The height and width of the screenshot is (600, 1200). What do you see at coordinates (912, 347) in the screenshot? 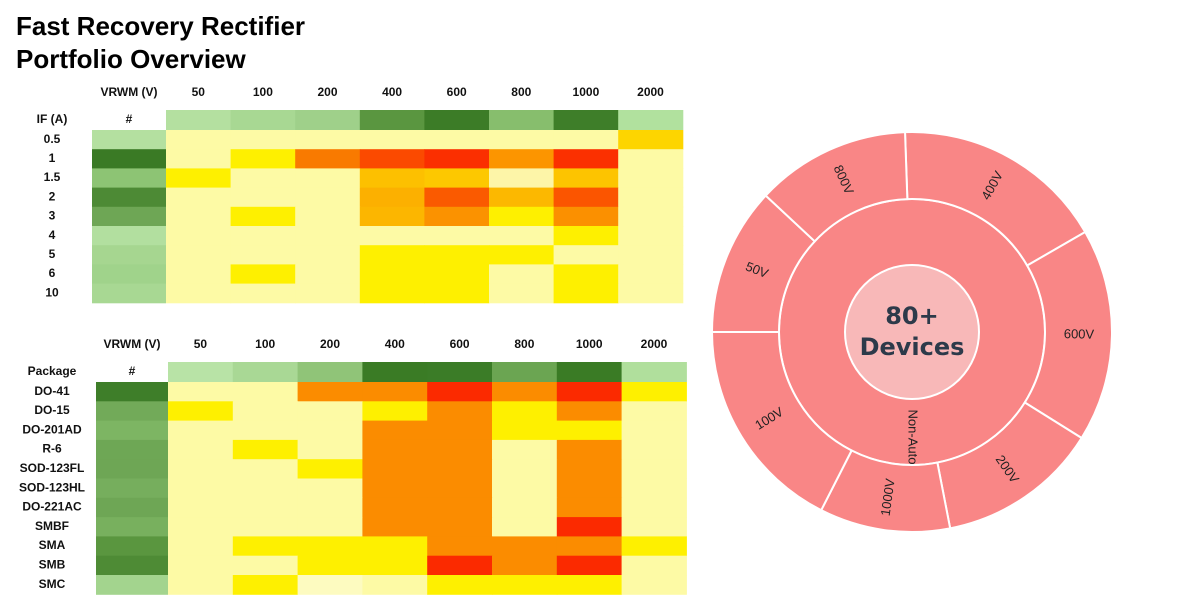
I see `center-text: Devices` at bounding box center [912, 347].